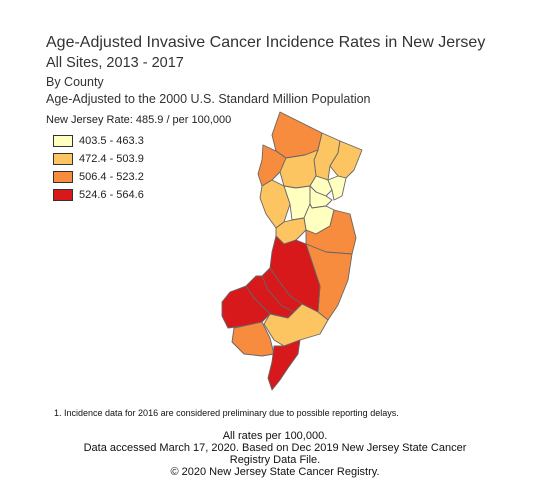 The width and height of the screenshot is (550, 500). What do you see at coordinates (111, 195) in the screenshot?
I see `legend-label-4: 524.6 - 564.6` at bounding box center [111, 195].